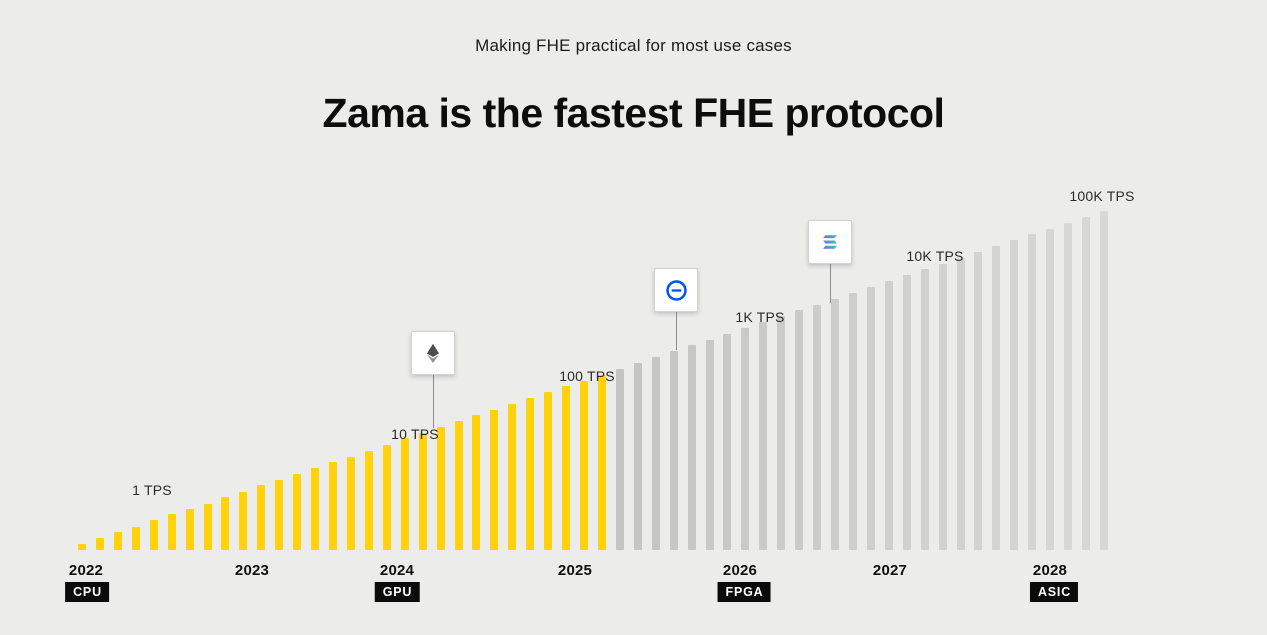 This screenshot has width=1267, height=635. I want to click on tps-milestone-label: 10 TPS, so click(415, 434).